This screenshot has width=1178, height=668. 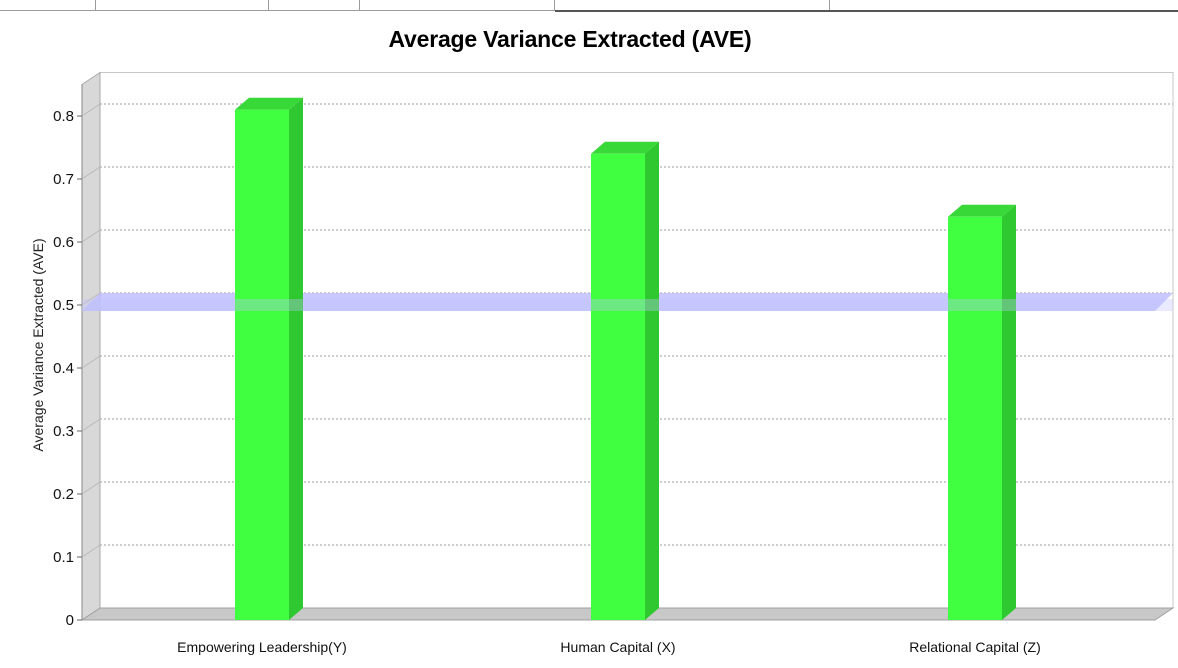 What do you see at coordinates (63, 431) in the screenshot?
I see `y-tick-label: 0.3` at bounding box center [63, 431].